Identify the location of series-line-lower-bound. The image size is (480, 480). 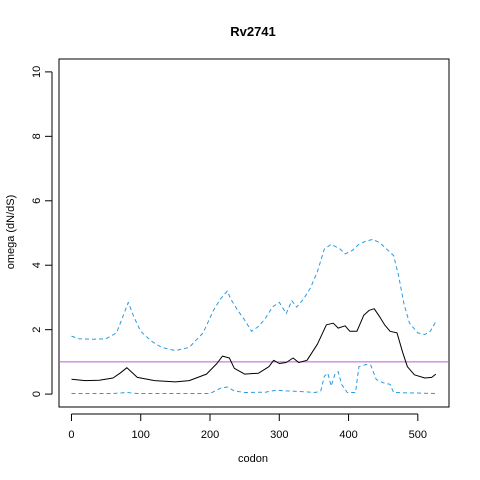
(253, 379).